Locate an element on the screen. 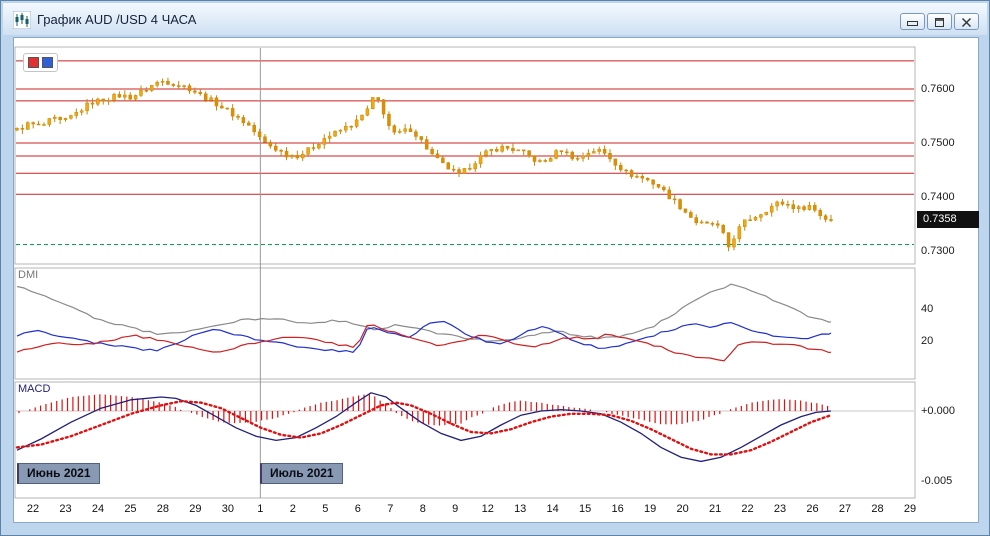 This screenshot has width=990, height=536. month-label-june: Июнь 2021 is located at coordinates (58, 473).